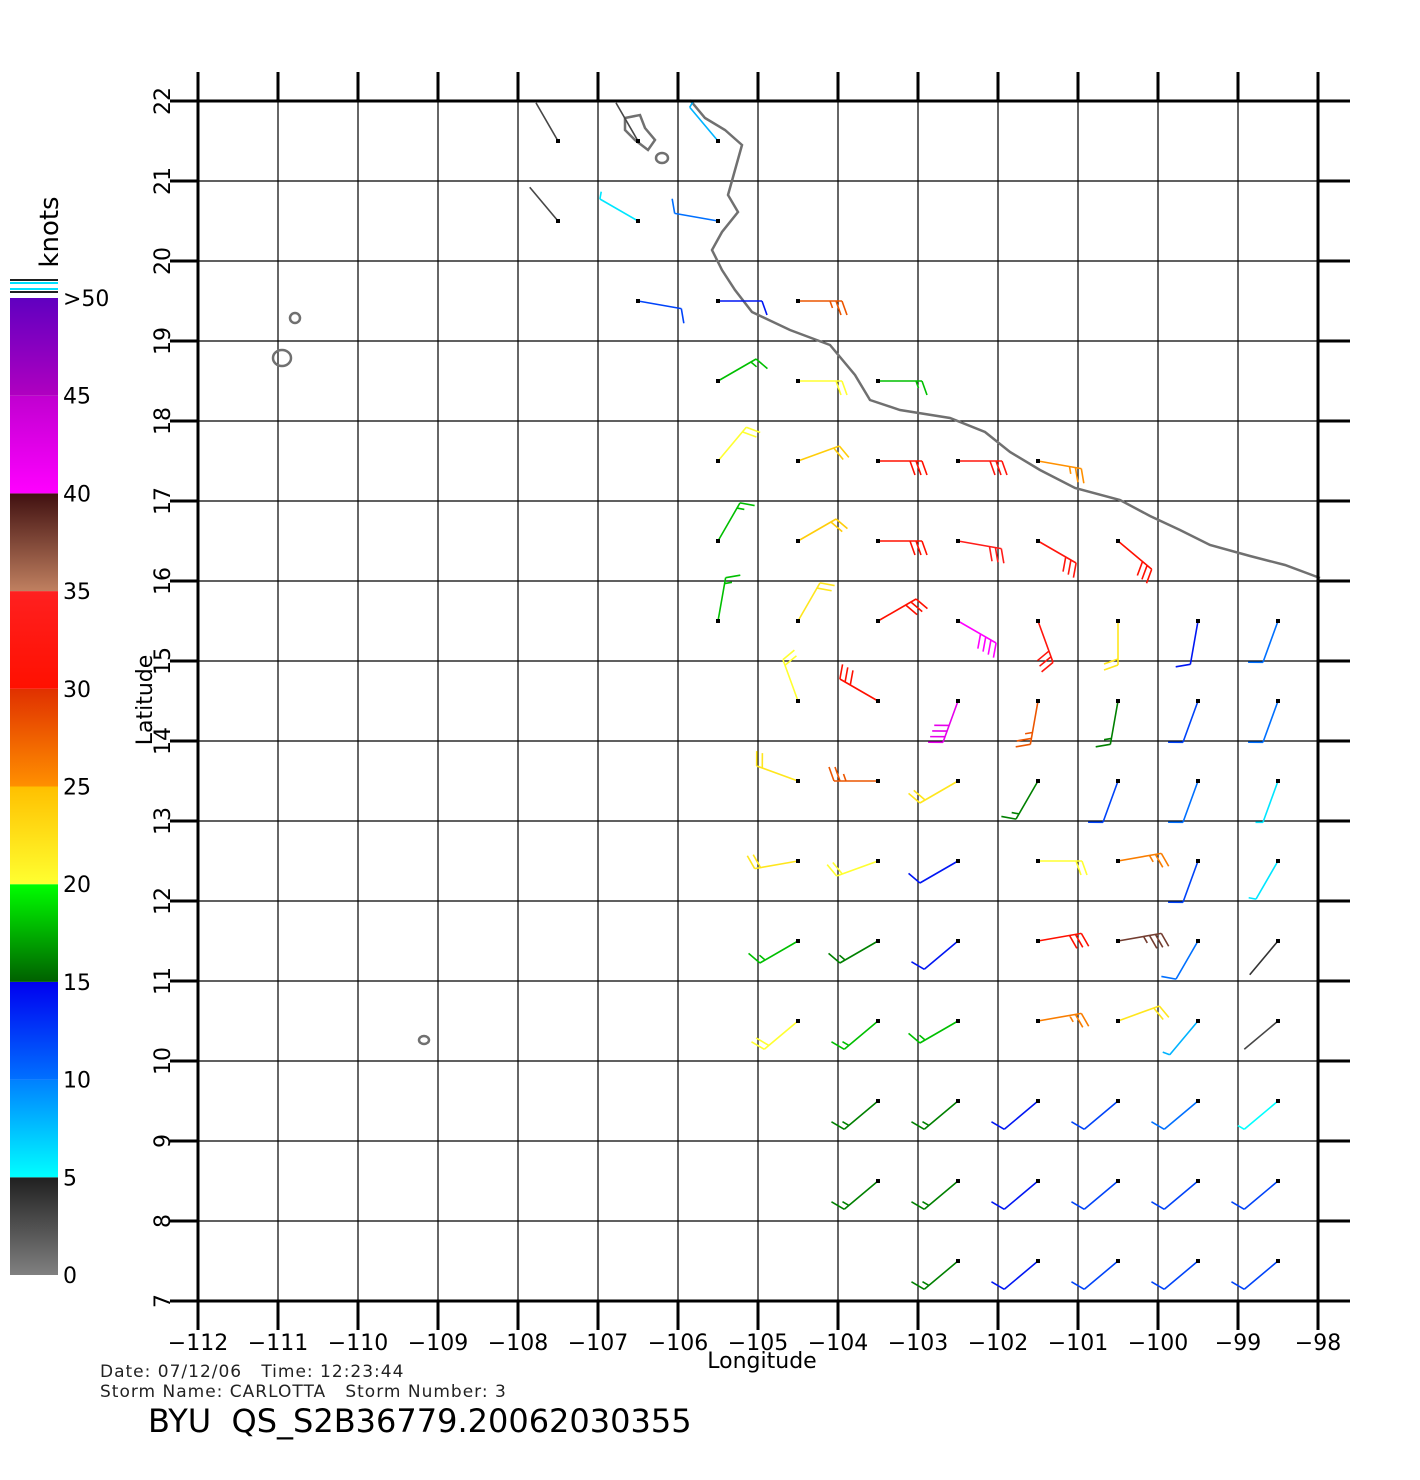 The height and width of the screenshot is (1480, 1420). Describe the element at coordinates (86, 299) in the screenshot. I see `colorbar-label: >50` at that location.